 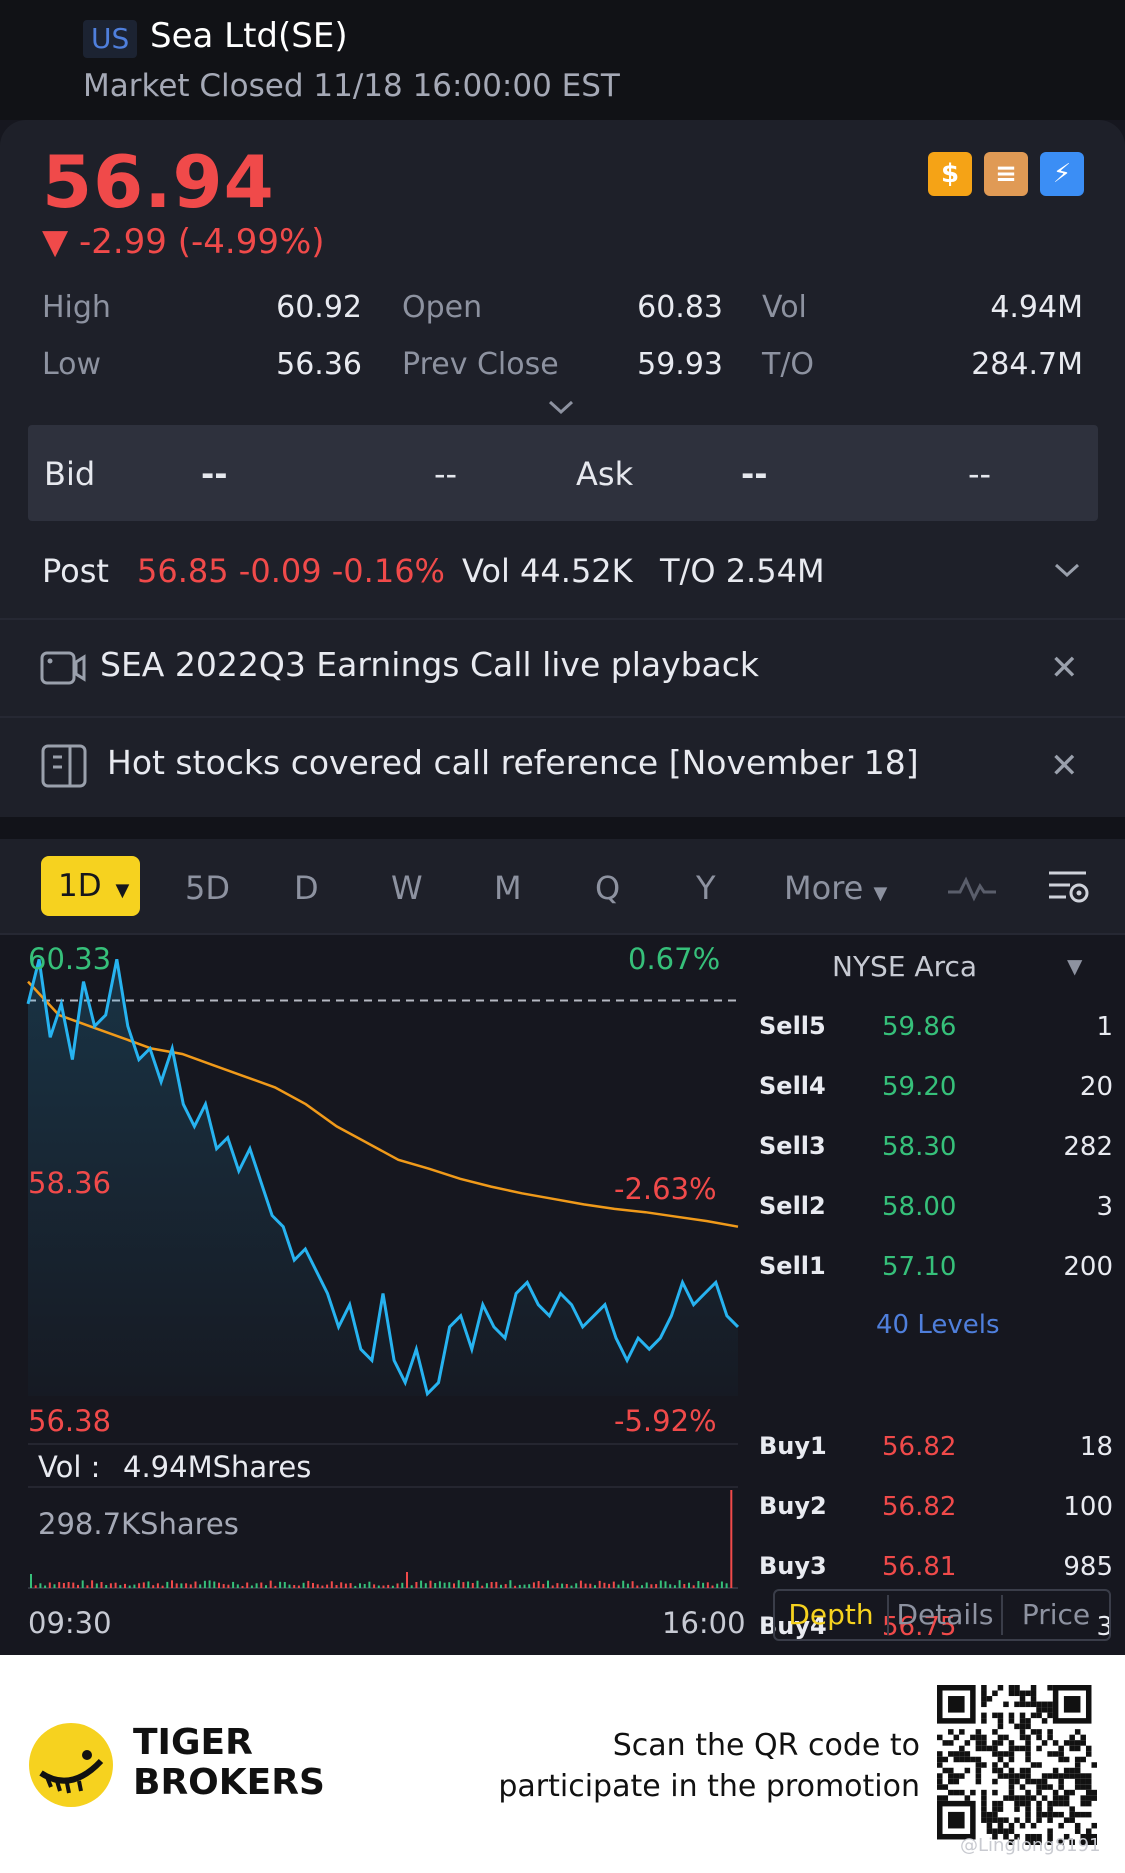 What do you see at coordinates (1030, 1845) in the screenshot?
I see `watermark: @Linglong8191` at bounding box center [1030, 1845].